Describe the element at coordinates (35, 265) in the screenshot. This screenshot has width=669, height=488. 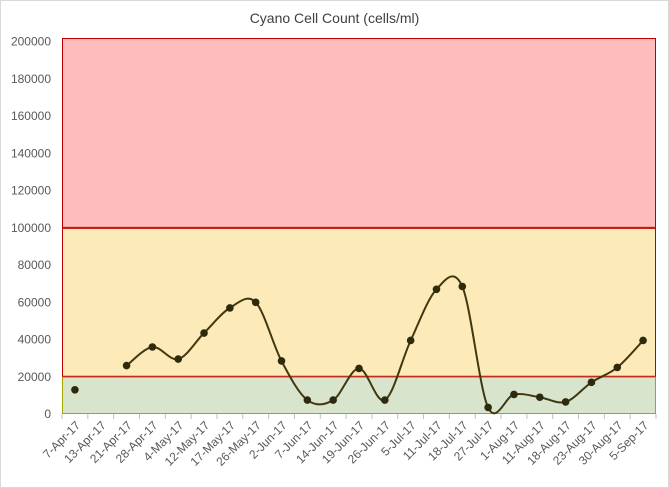
I see `y-tick-label-4: 80000` at that location.